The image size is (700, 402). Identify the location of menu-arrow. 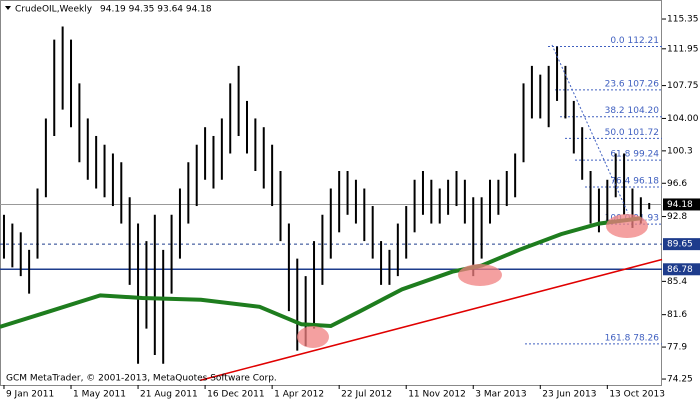
(8, 8).